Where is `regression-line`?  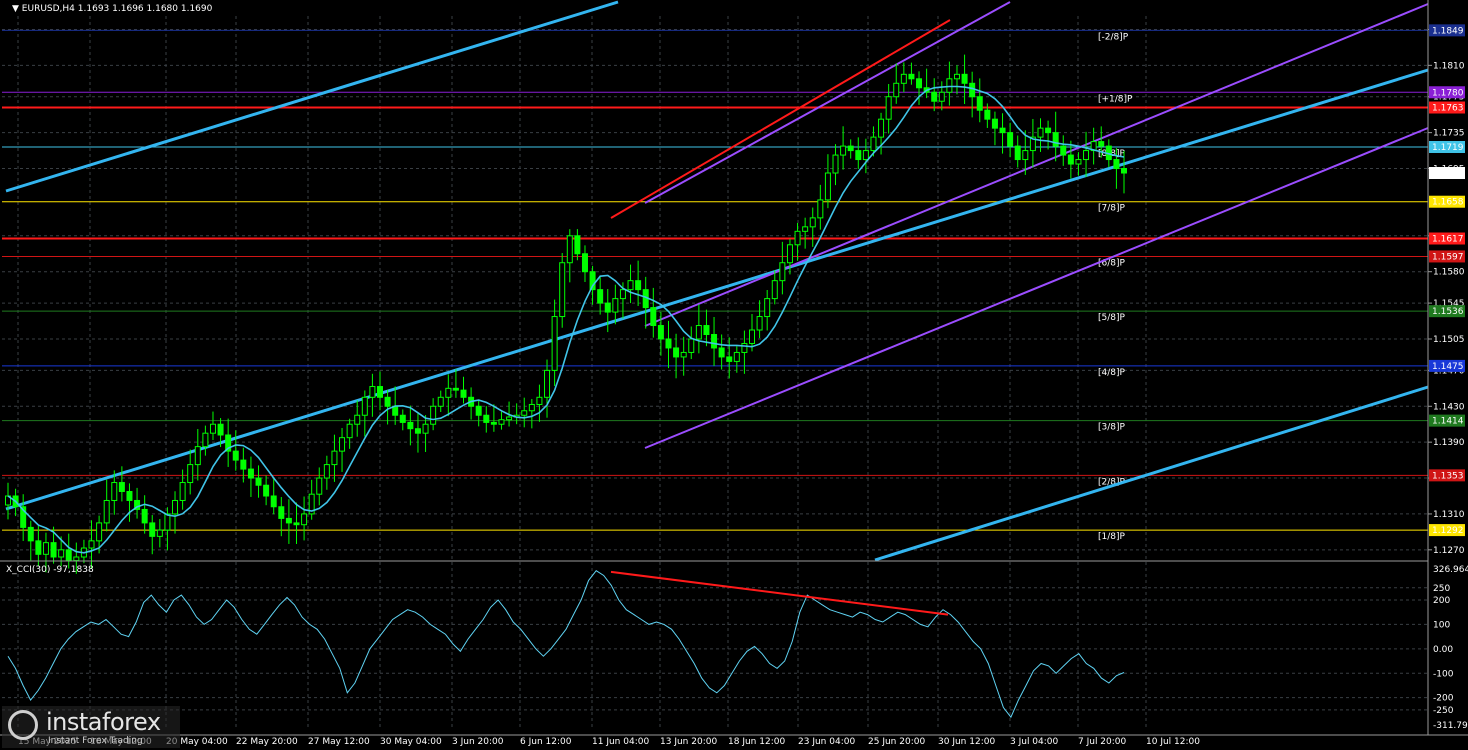 regression-line is located at coordinates (780, 119).